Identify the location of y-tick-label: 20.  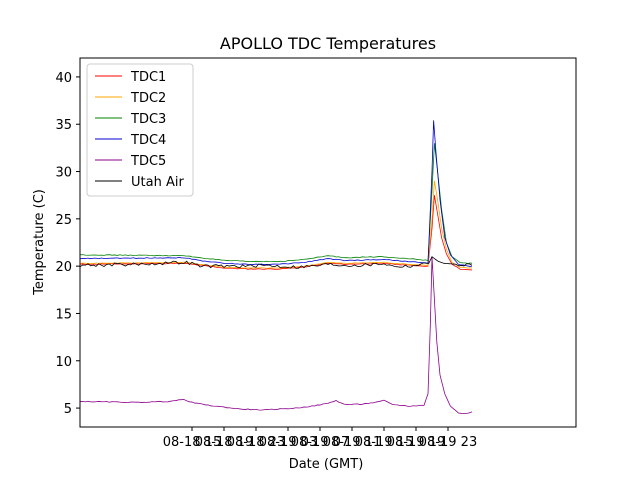
(63, 267).